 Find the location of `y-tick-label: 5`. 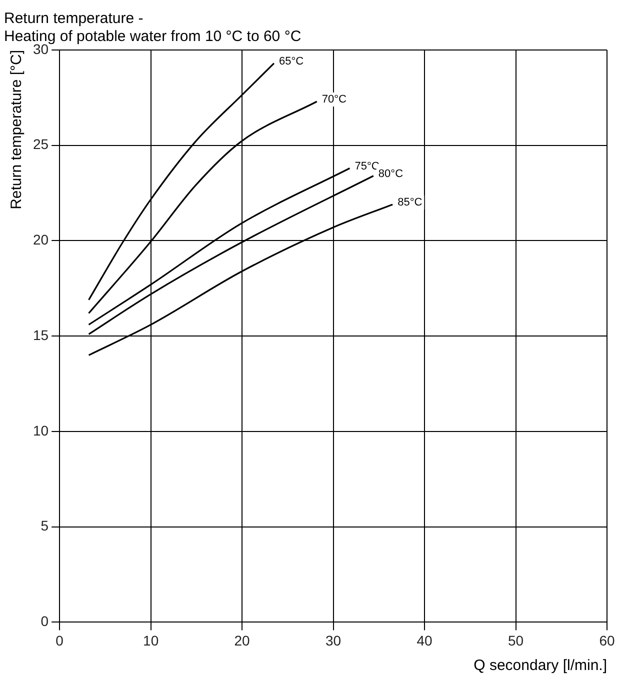

y-tick-label: 5 is located at coordinates (44, 526).